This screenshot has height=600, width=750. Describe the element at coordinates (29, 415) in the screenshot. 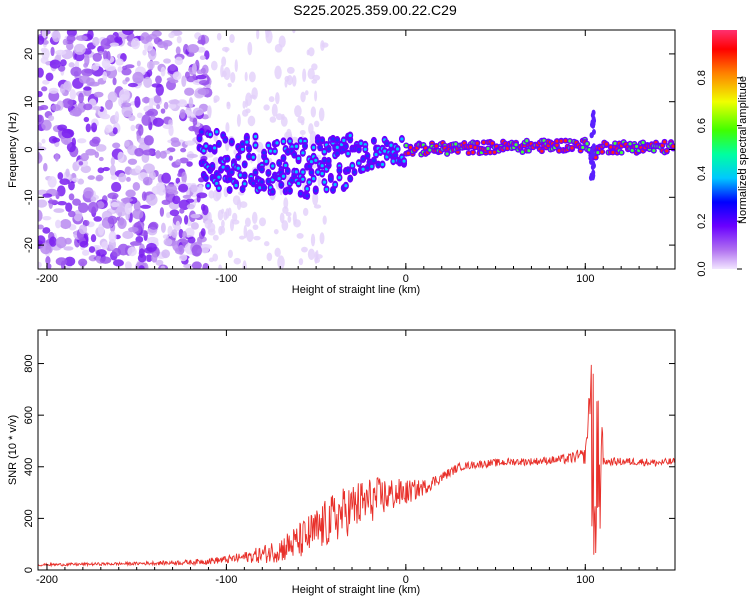

I see `bottom-y-tick-label: 600` at that location.